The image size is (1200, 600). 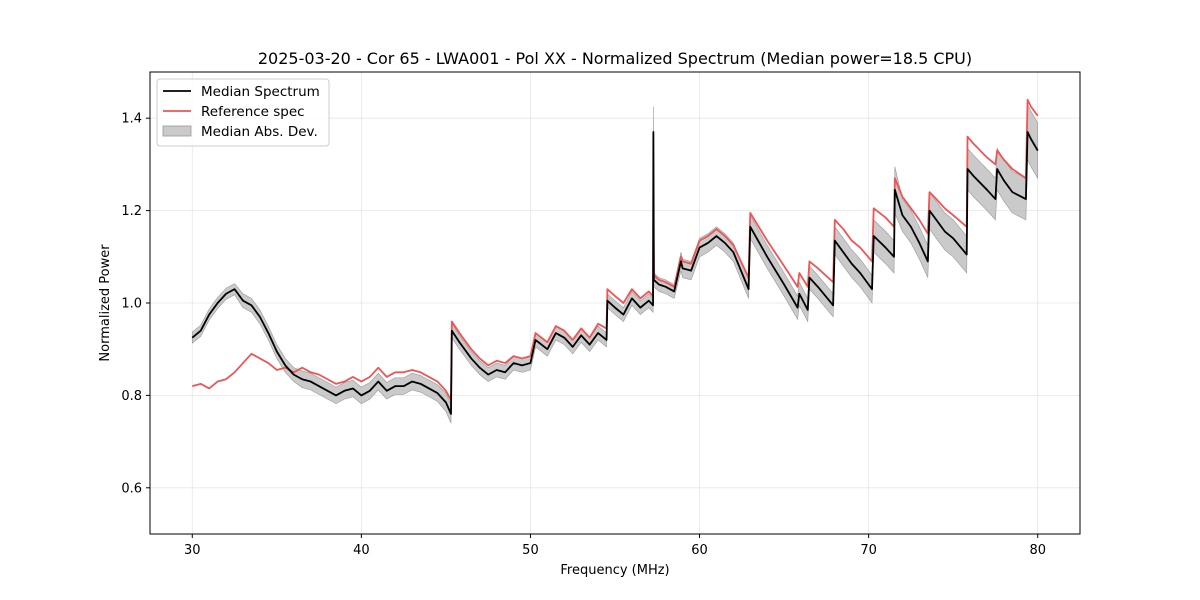 I want to click on legend-mad-label: Median Abs. Dev., so click(x=259, y=132).